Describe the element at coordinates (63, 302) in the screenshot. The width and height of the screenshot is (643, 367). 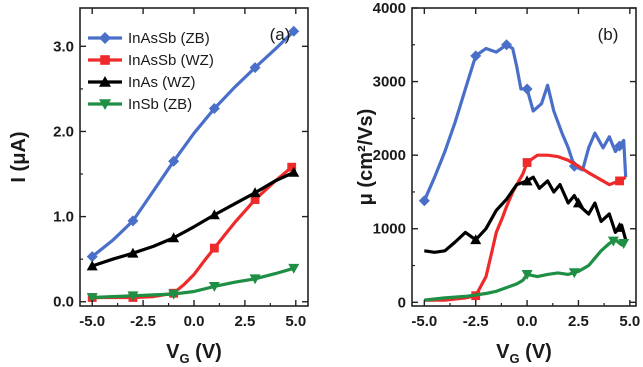
I see `y-tick-label: 0.0` at that location.